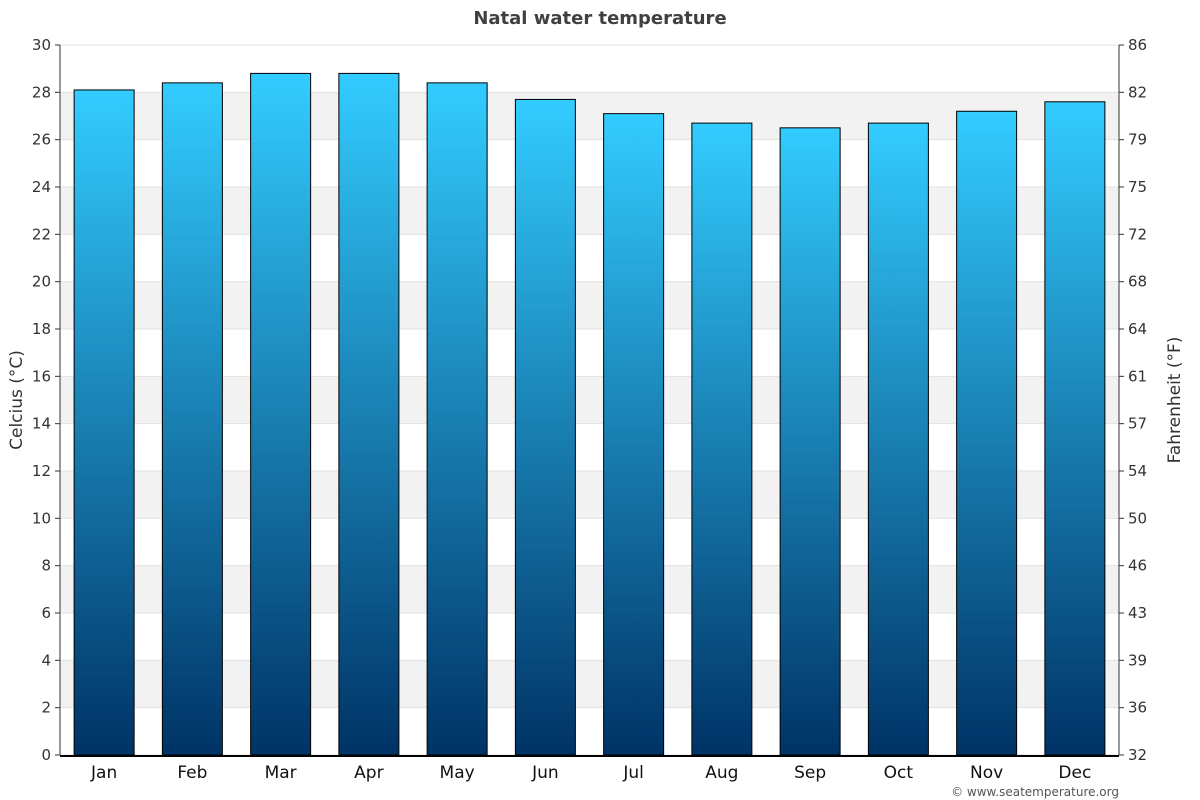 The height and width of the screenshot is (800, 1200). I want to click on left-tick-label: 18, so click(41, 329).